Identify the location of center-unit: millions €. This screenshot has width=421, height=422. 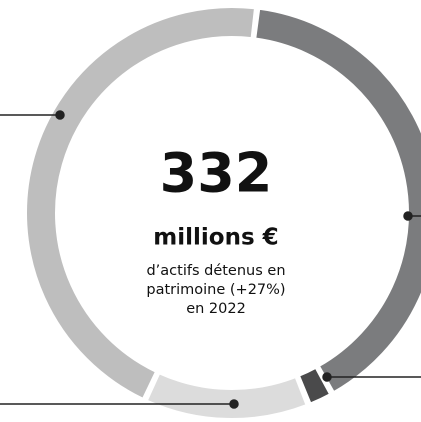
(215, 238).